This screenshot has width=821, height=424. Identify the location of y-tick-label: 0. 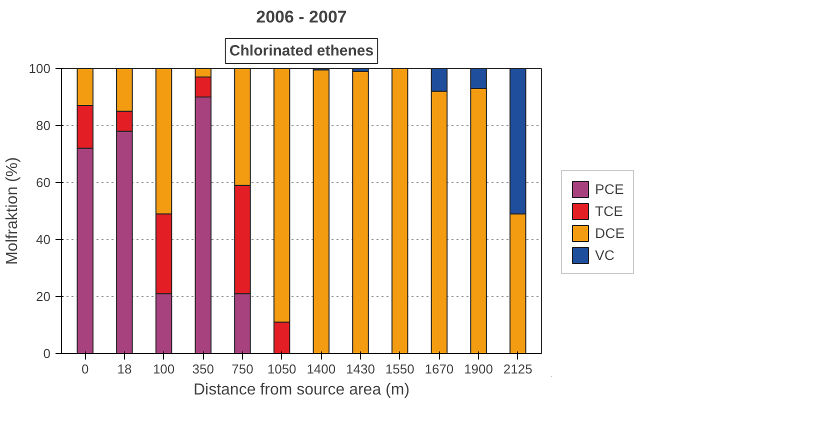
(47, 353).